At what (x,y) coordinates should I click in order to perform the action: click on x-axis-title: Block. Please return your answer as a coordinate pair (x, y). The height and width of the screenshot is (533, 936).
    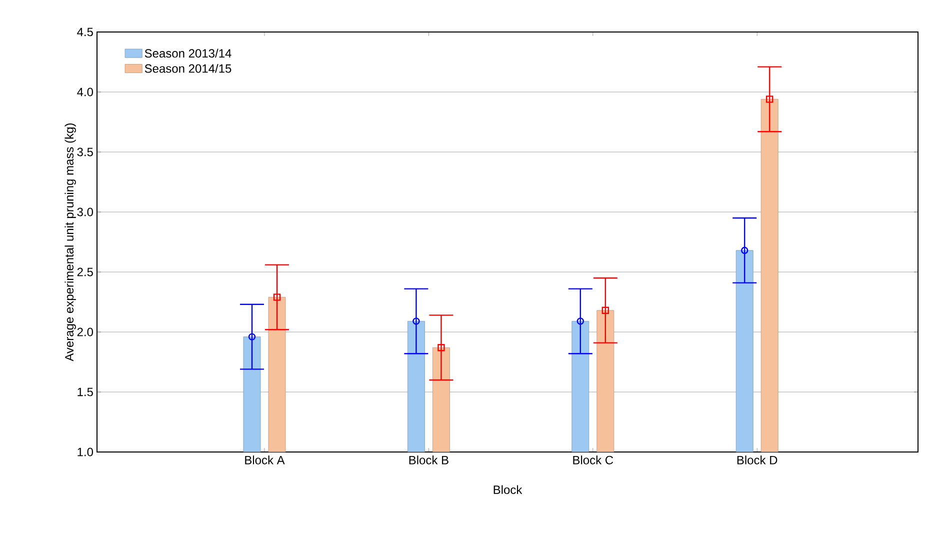
    Looking at the image, I should click on (508, 489).